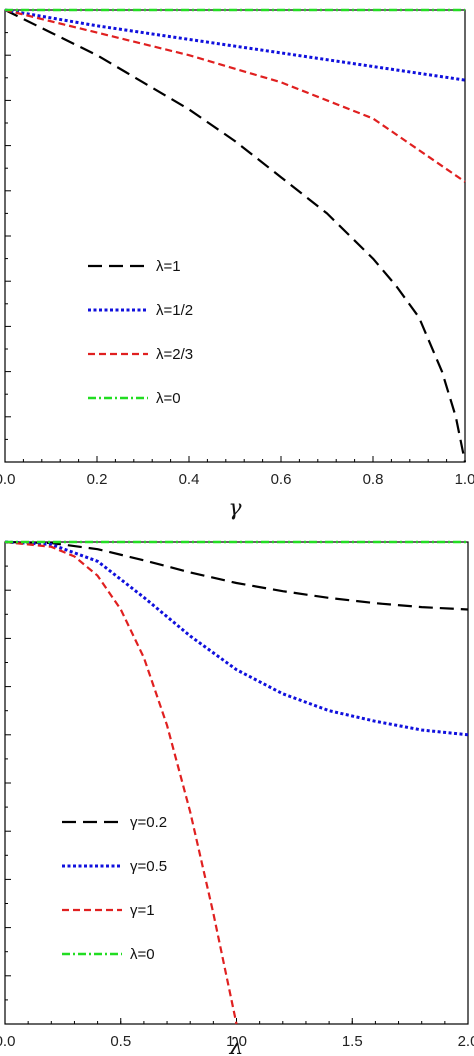  Describe the element at coordinates (97, 479) in the screenshot. I see `x-tick-label: 0.2` at that location.